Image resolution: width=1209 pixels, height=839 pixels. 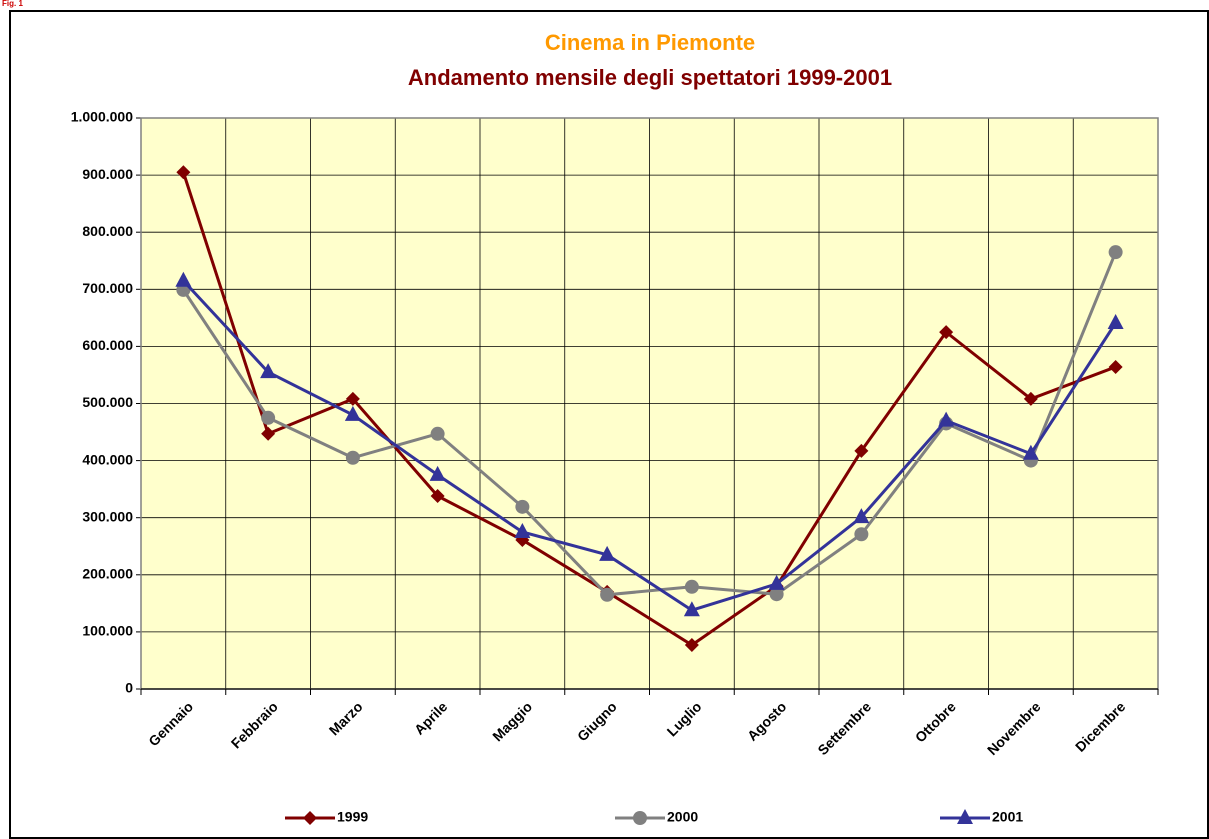 What do you see at coordinates (650, 42) in the screenshot?
I see `chart-title: Cinema in Piemonte` at bounding box center [650, 42].